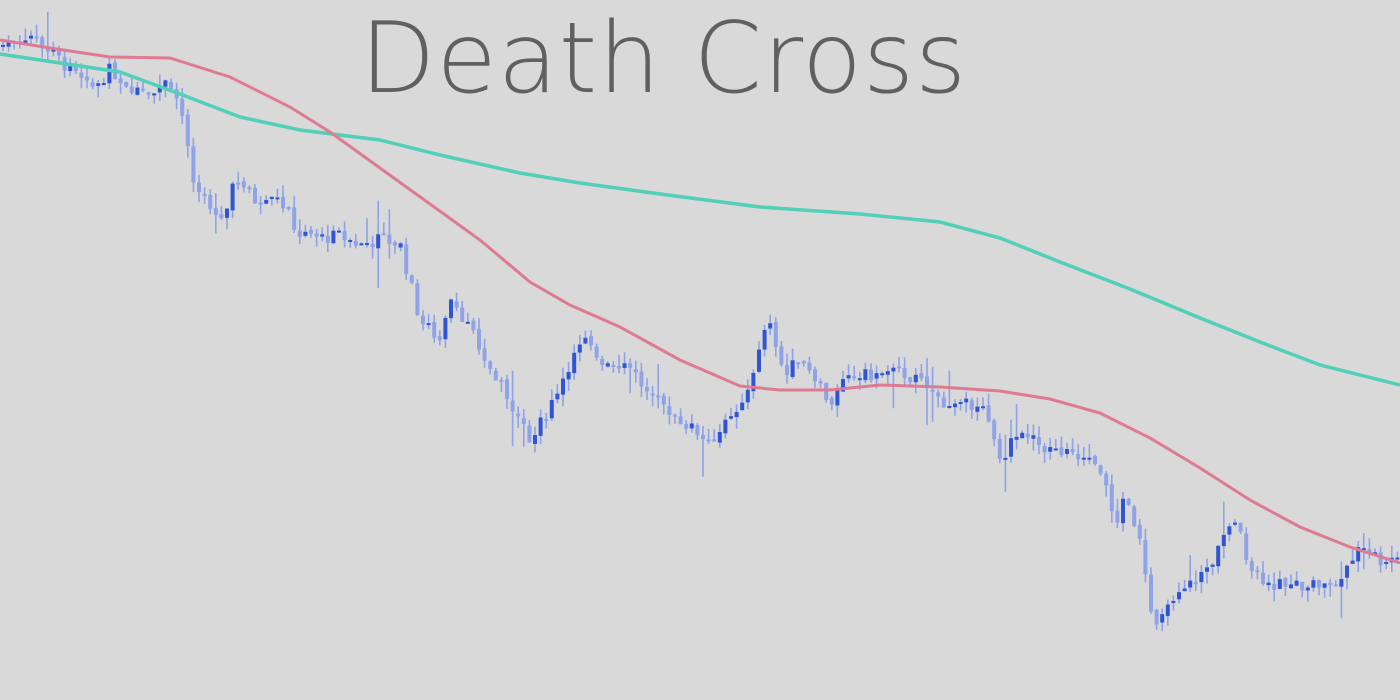  Describe the element at coordinates (664, 59) in the screenshot. I see `chart-title: Death Cross` at that location.